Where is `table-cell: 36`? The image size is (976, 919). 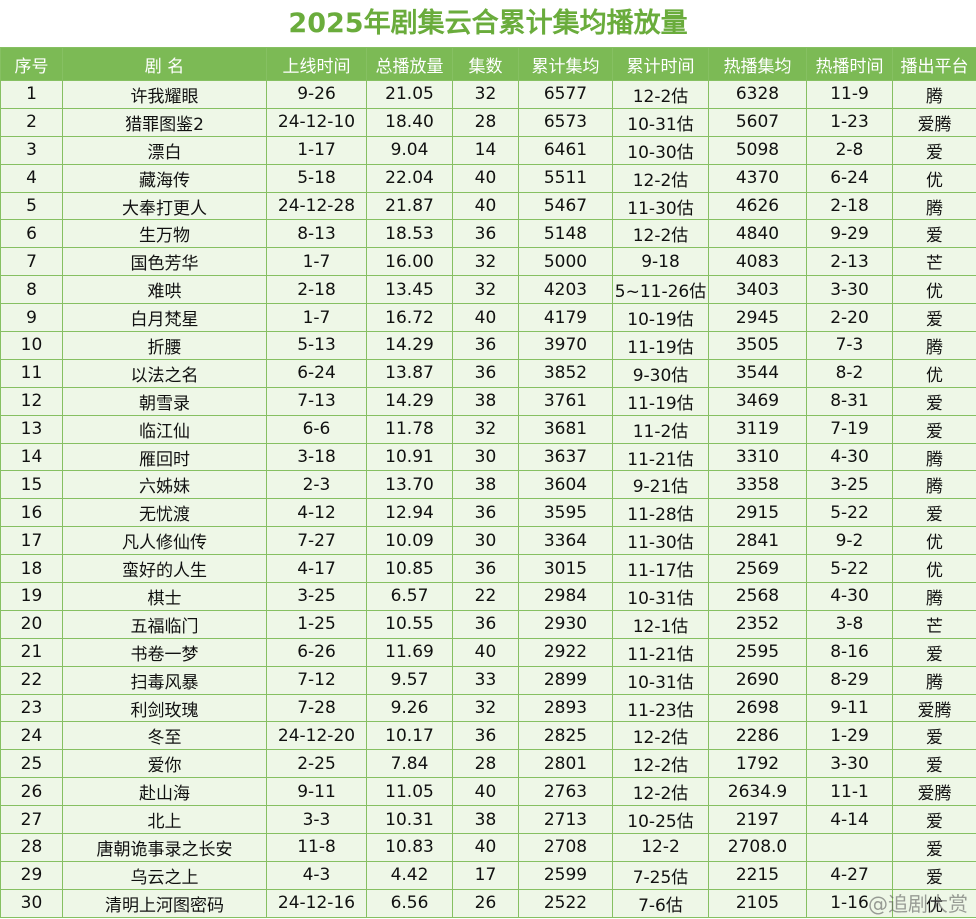
table-cell: 36 is located at coordinates (485, 373).